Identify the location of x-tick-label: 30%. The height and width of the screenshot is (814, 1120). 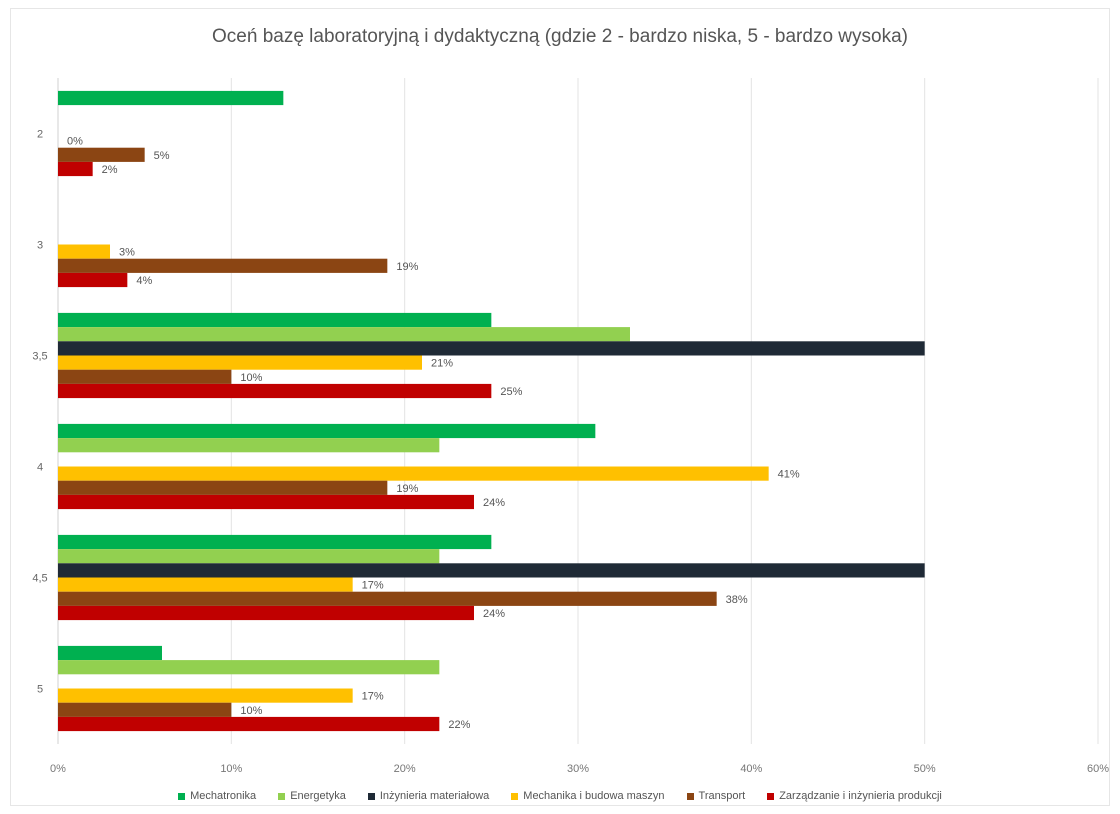
(578, 769).